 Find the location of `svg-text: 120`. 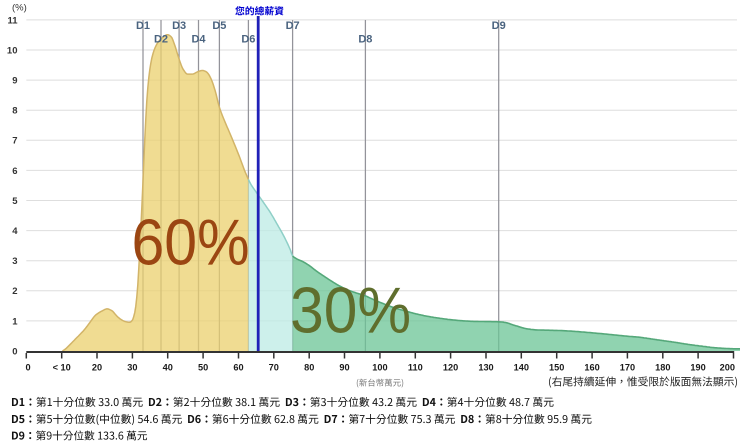

svg-text: 120 is located at coordinates (450, 368).